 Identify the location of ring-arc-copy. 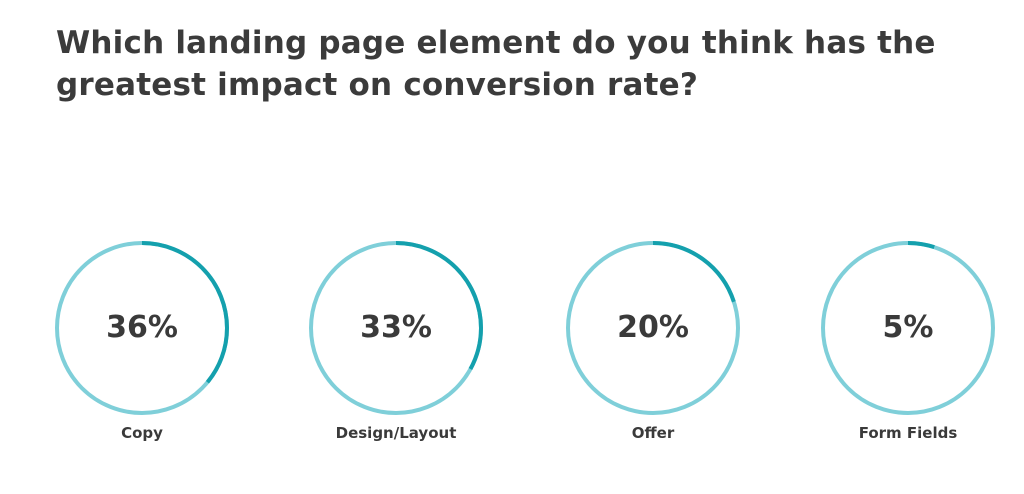
(142, 328).